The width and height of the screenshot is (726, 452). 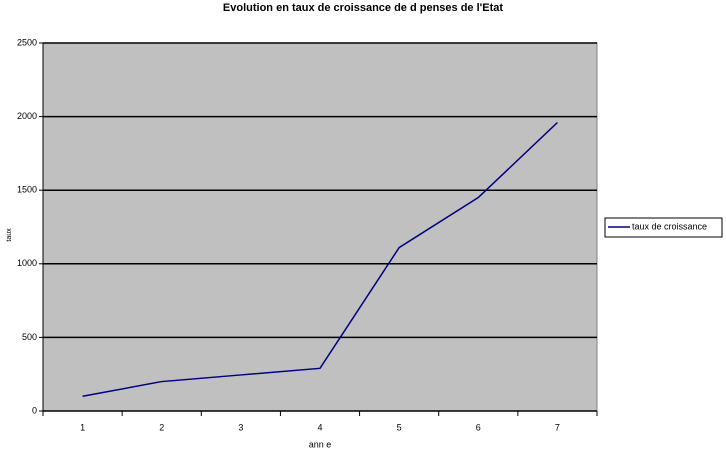 What do you see at coordinates (557, 427) in the screenshot?
I see `x-tick-label: 7` at bounding box center [557, 427].